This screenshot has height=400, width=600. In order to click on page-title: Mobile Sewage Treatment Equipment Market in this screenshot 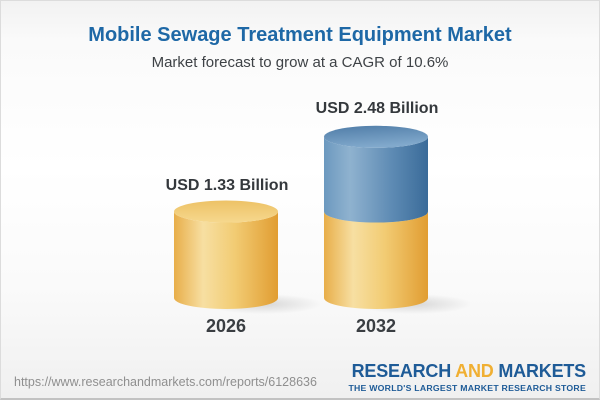, I will do `click(300, 35)`.